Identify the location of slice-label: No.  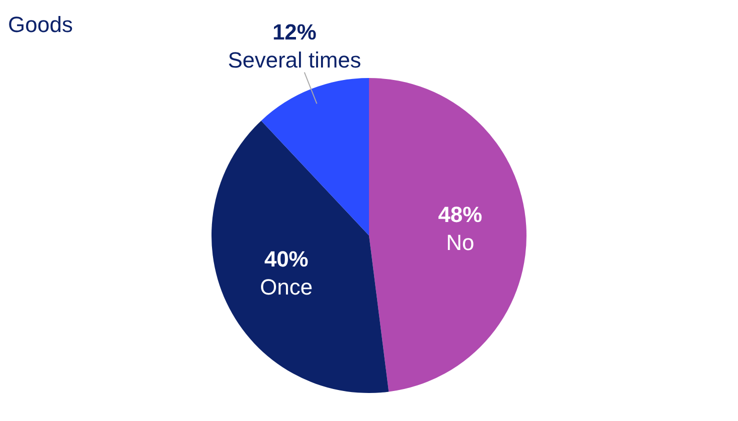
(460, 242).